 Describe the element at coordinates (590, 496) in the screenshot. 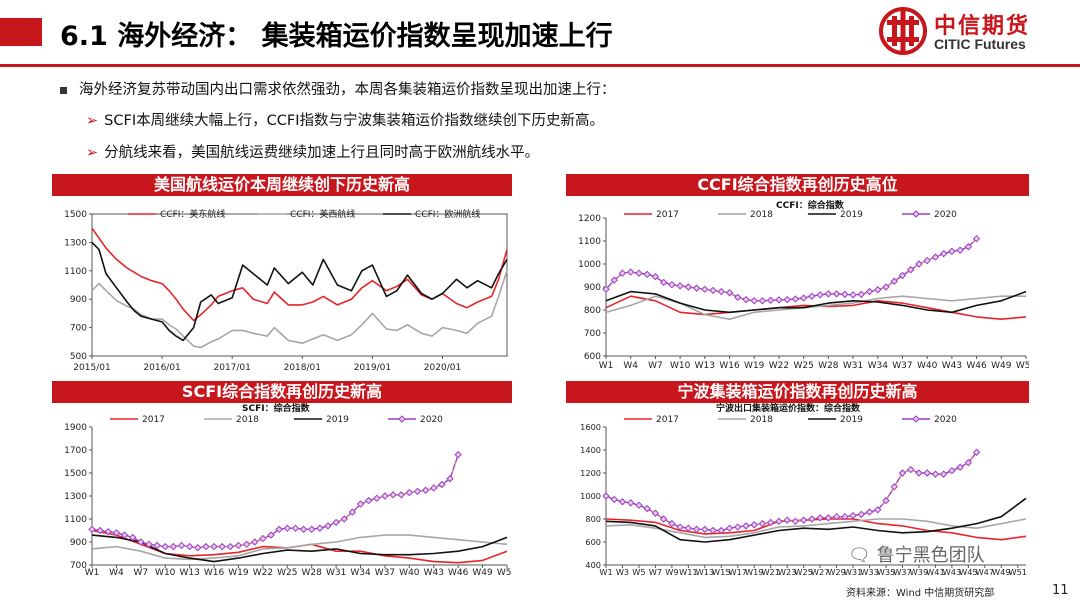

I see `y-tick-label: 1000` at that location.